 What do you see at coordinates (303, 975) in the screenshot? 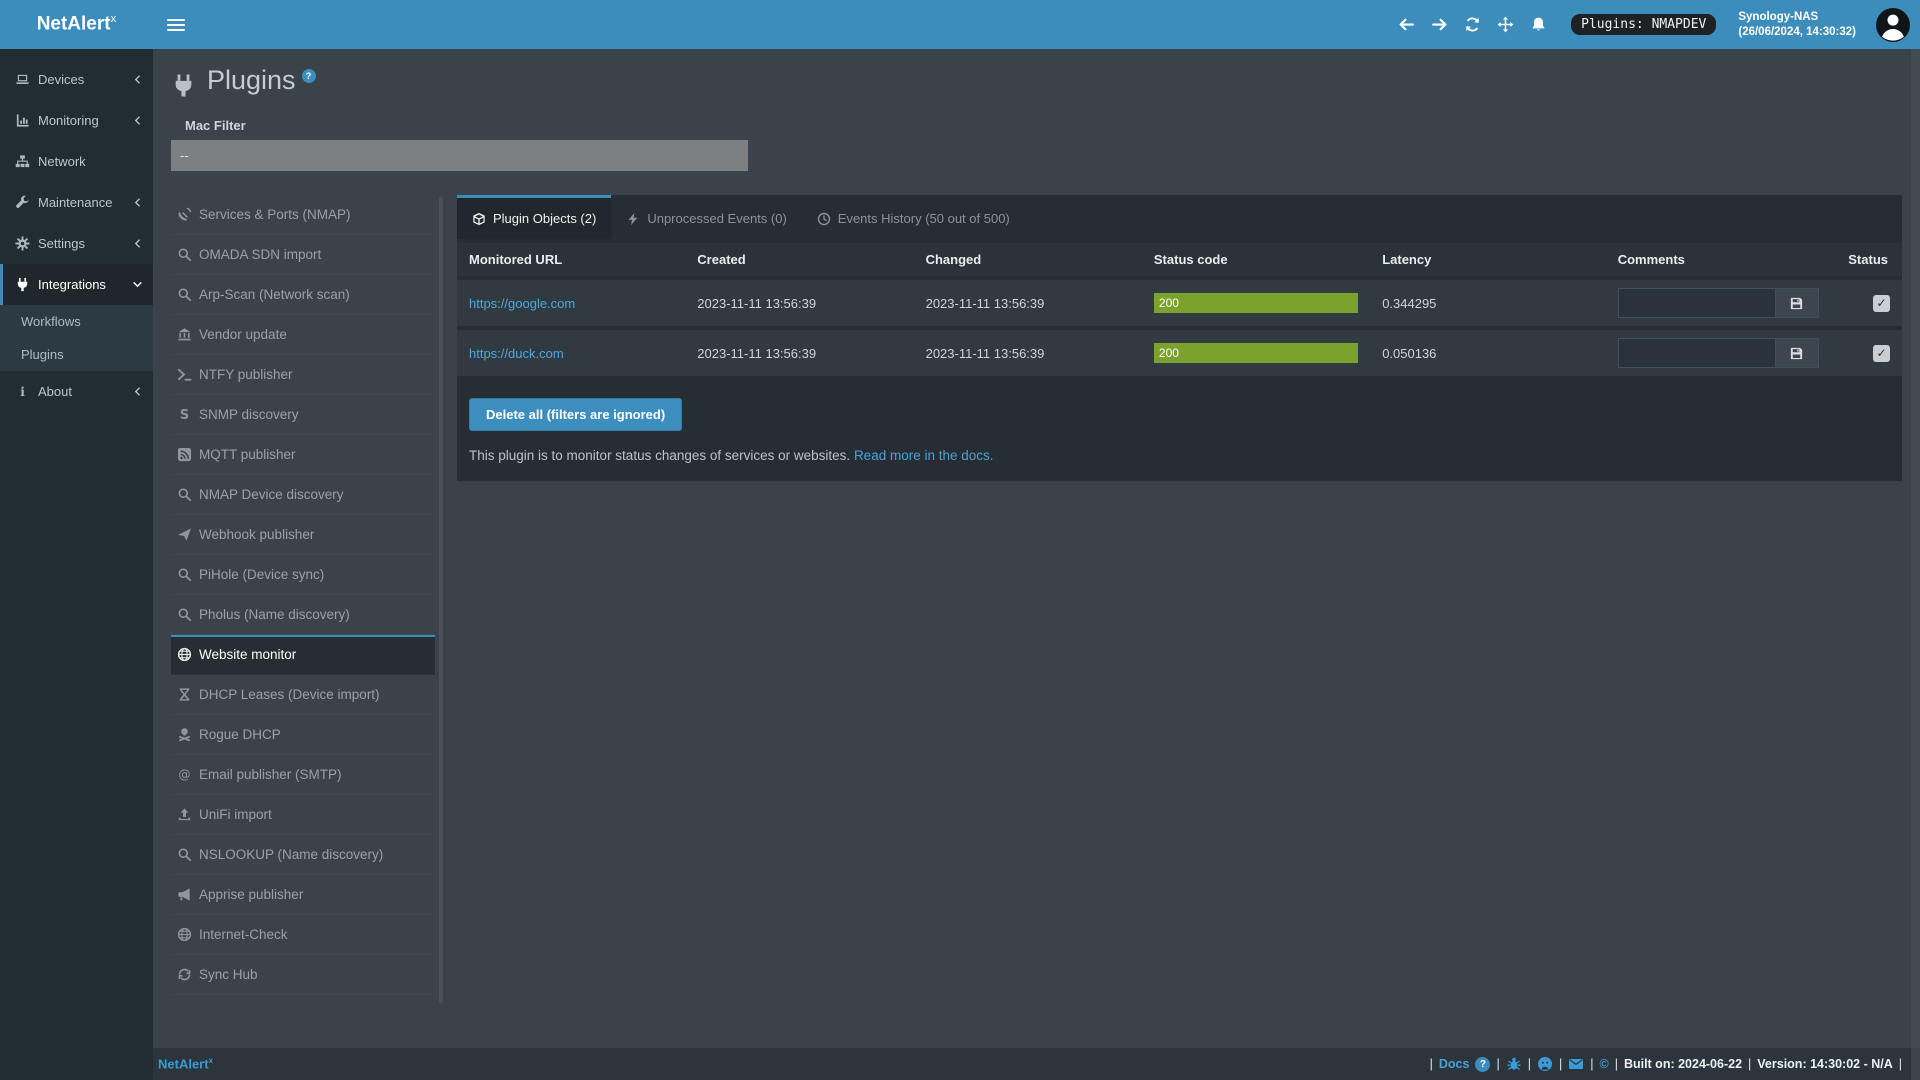
I see `plugin-list-item: Sync Hub` at bounding box center [303, 975].